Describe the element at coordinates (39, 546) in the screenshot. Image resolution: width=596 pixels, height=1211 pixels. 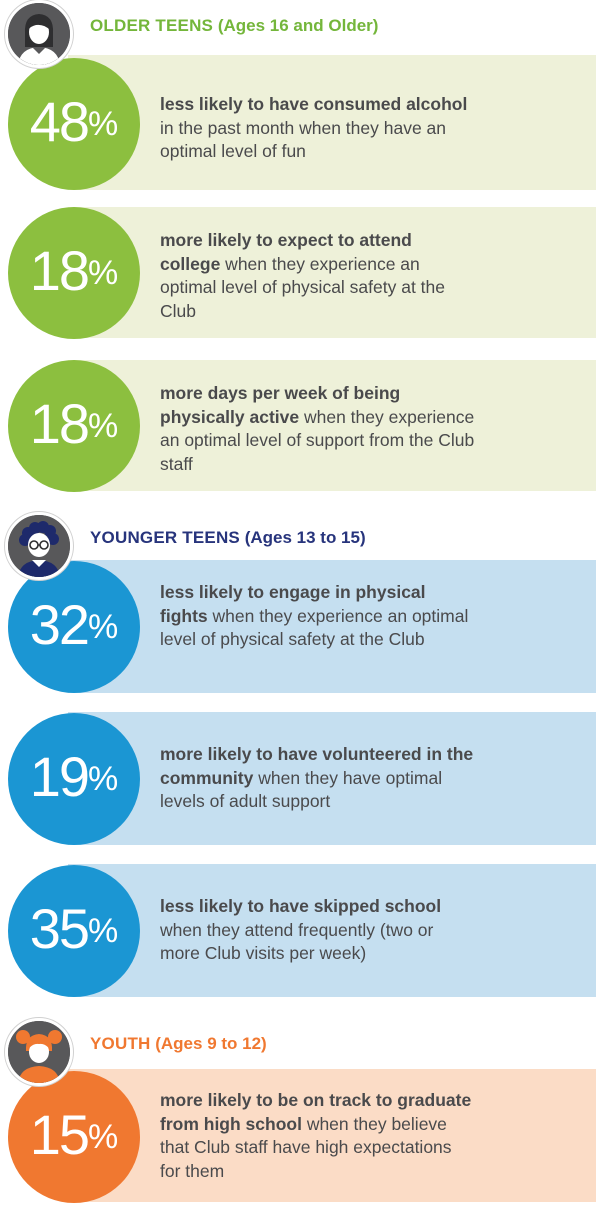
I see `teen-glasses-avatar-icon` at that location.